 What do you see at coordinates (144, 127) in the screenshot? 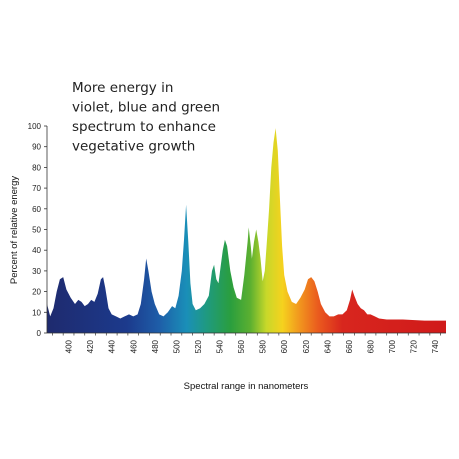
I see `annotation-line: spectrum to enhance` at bounding box center [144, 127].